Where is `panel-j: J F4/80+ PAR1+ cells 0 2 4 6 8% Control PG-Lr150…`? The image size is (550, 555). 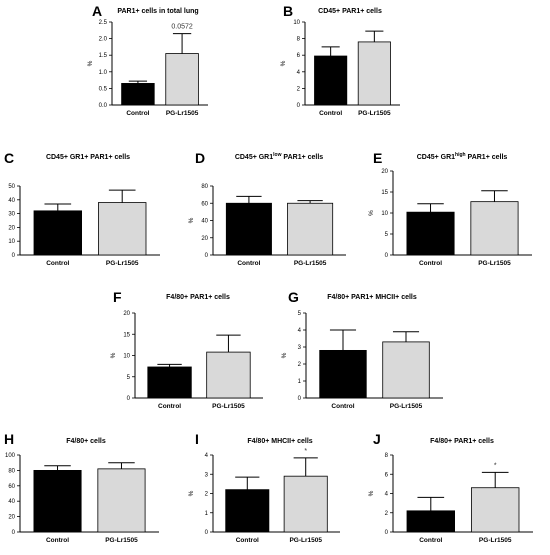
panel-j: J F4/80+ PAR1+ cells 0 2 4 6 8% Control PG-Lr150… is located at coordinates (450, 487).